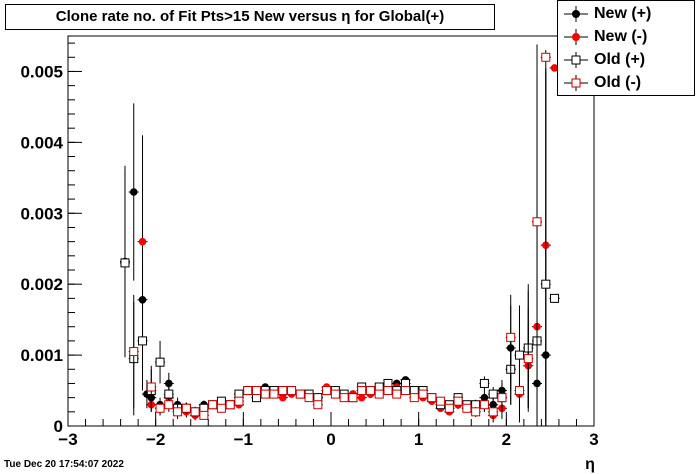  I want to click on legend-entry-new-plus: New (+), so click(627, 14).